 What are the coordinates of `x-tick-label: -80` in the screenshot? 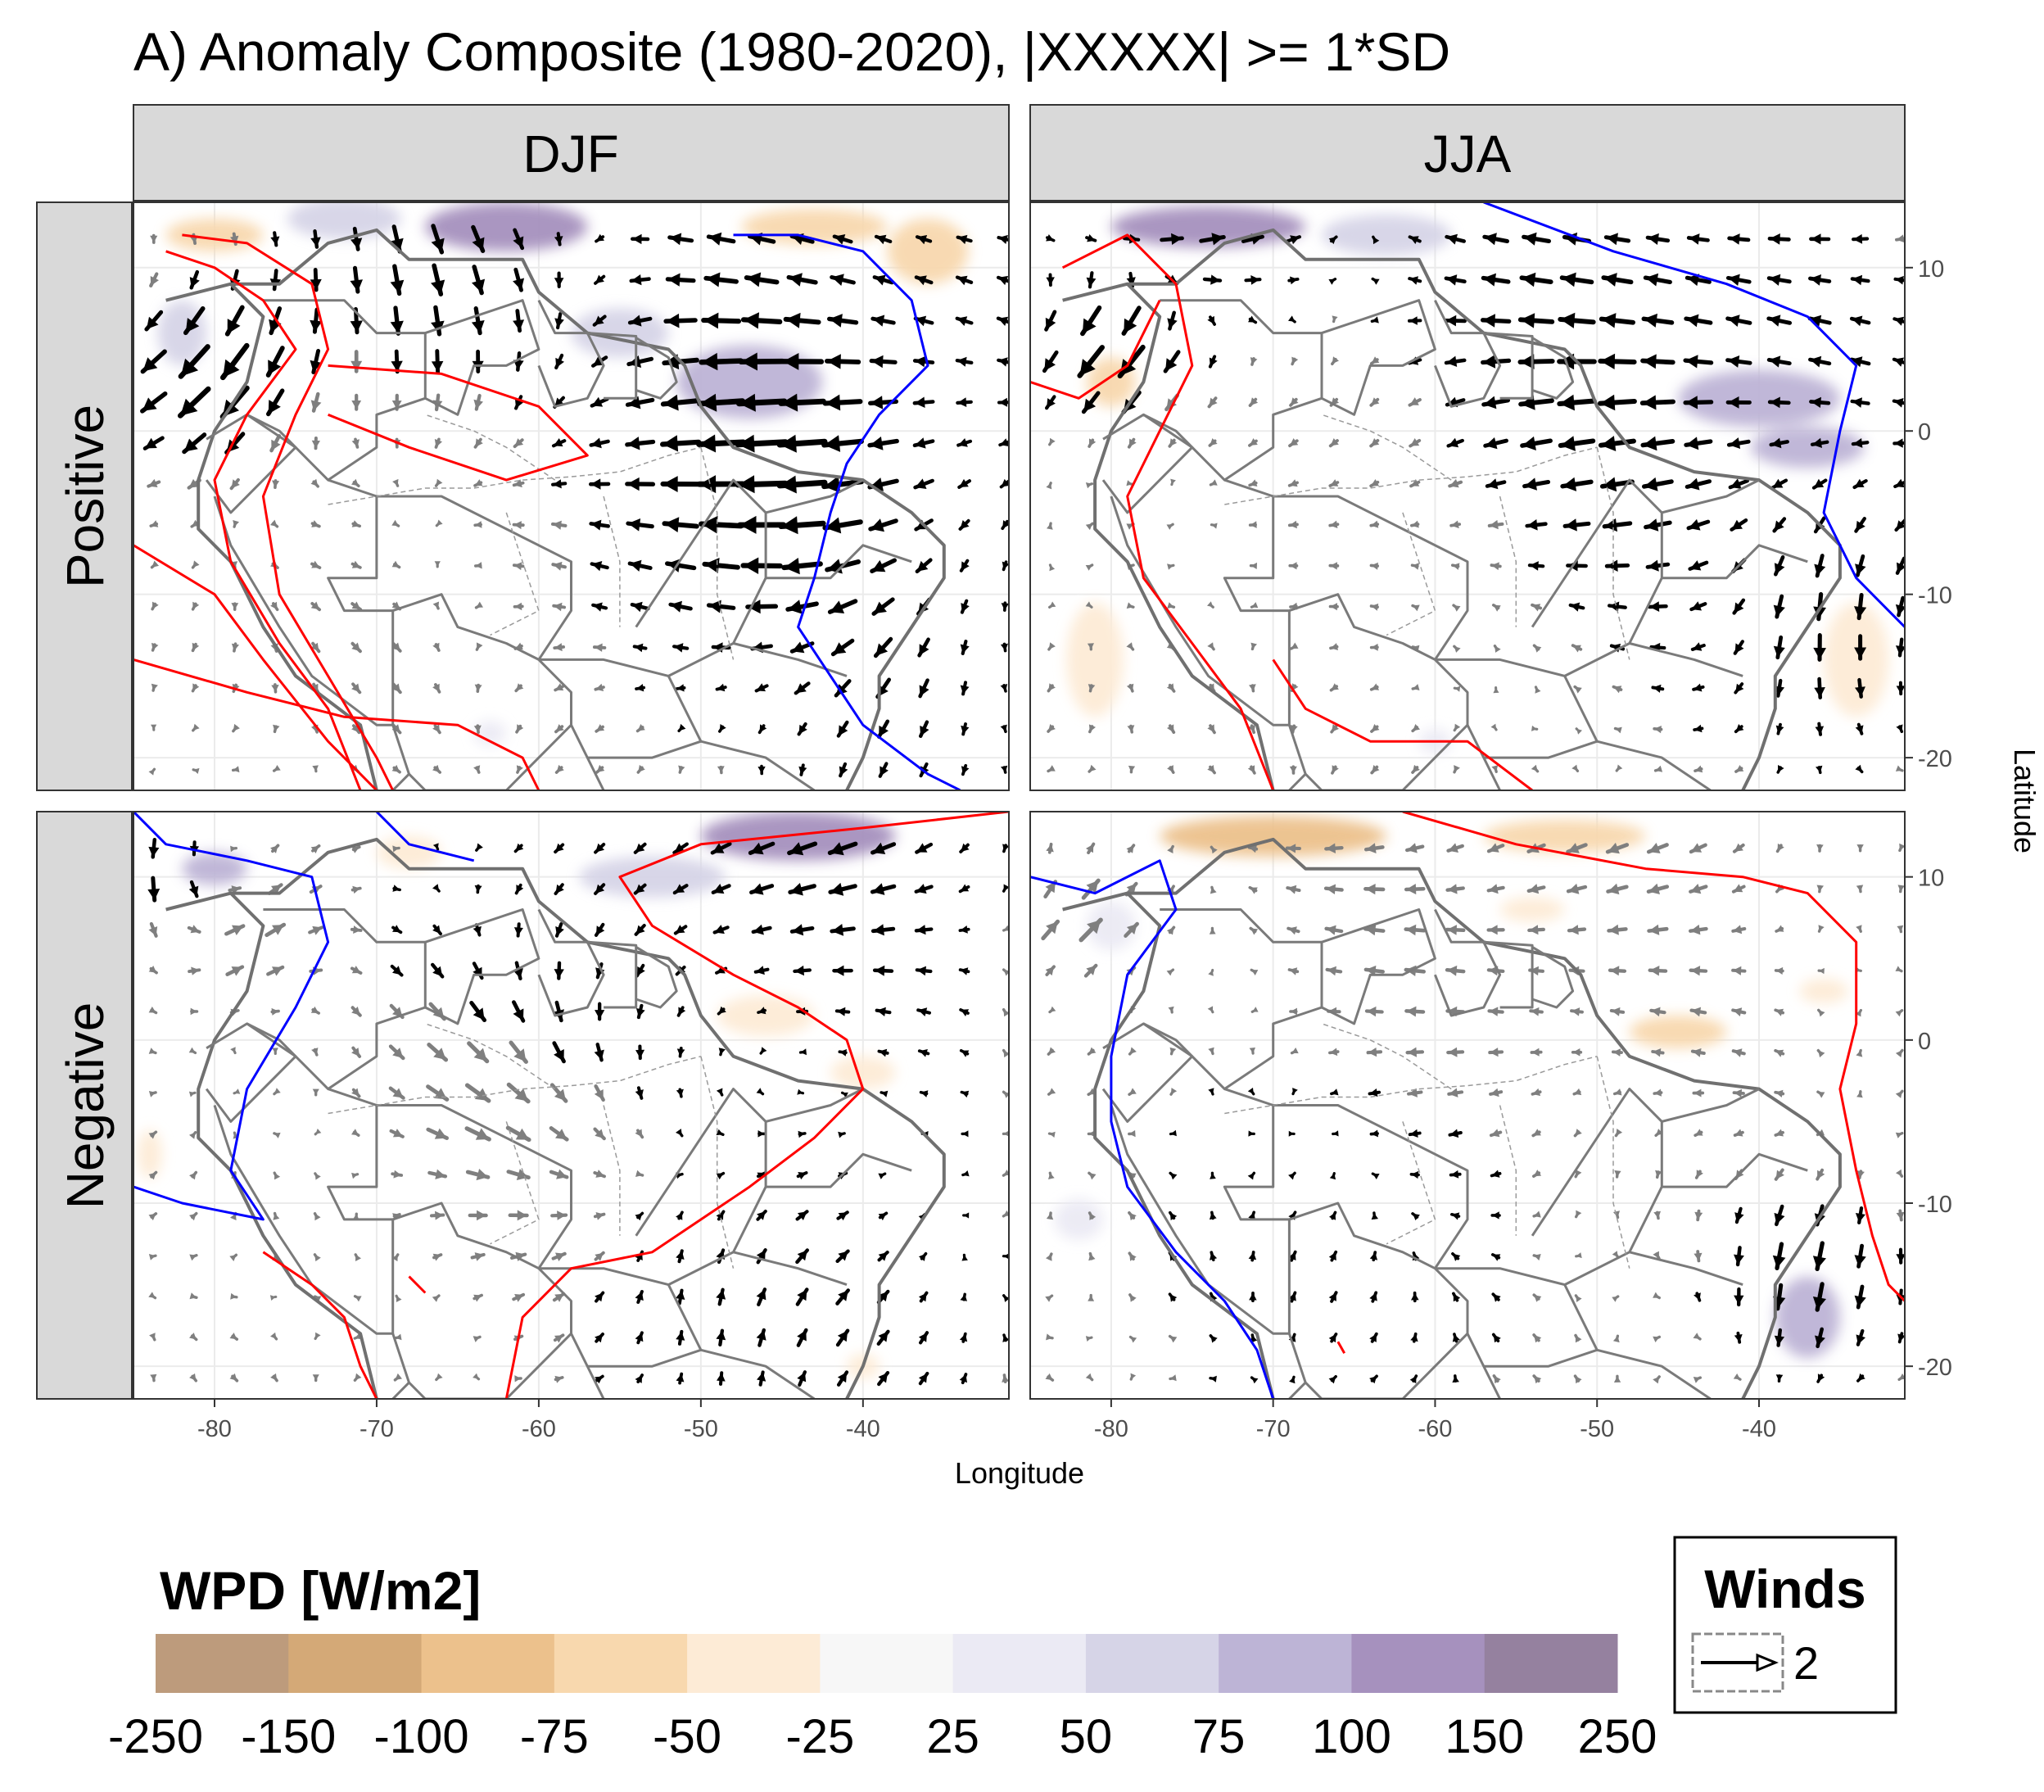 It's located at (214, 1429).